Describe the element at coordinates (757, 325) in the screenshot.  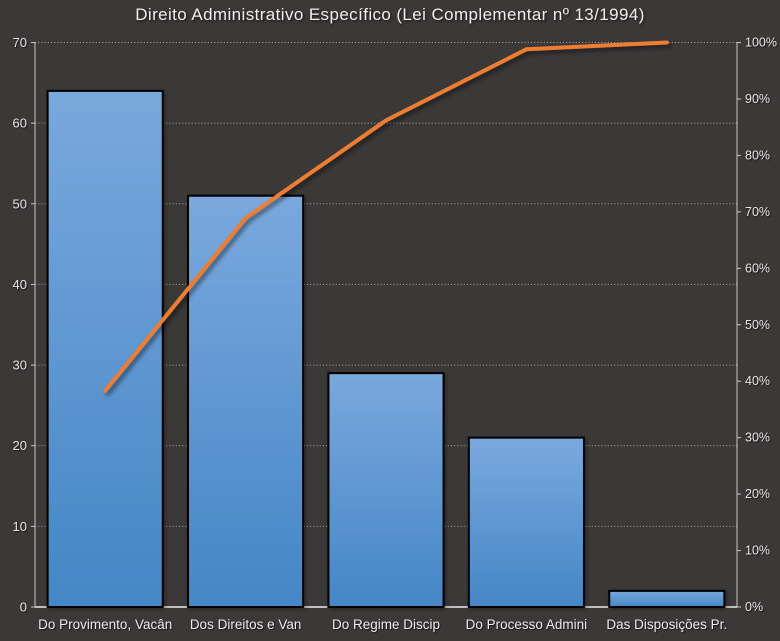
I see `right-axis-tick-label: 50%` at that location.